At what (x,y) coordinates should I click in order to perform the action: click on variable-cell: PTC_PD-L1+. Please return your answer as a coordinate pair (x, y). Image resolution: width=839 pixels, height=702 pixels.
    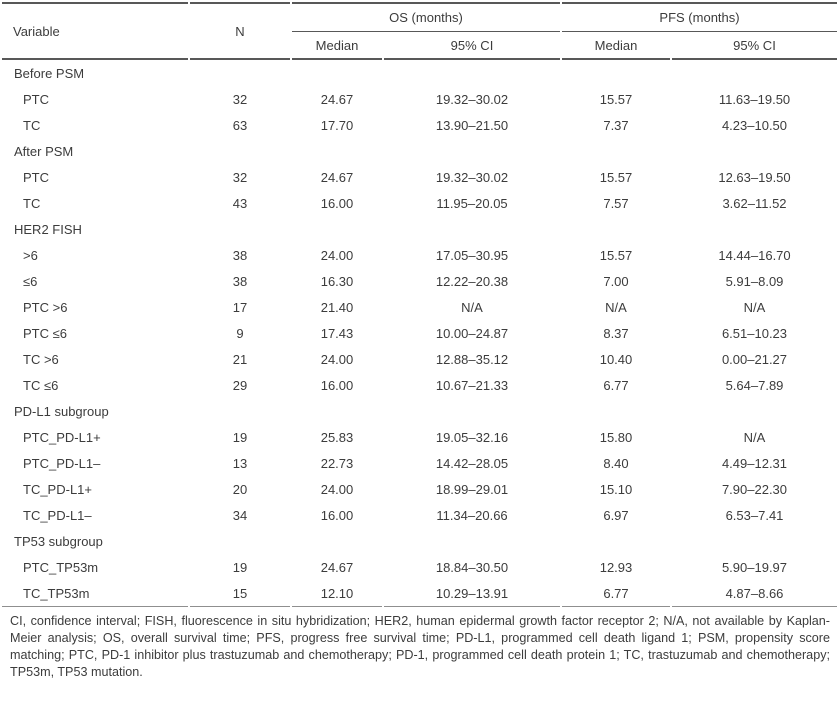
    Looking at the image, I should click on (62, 437).